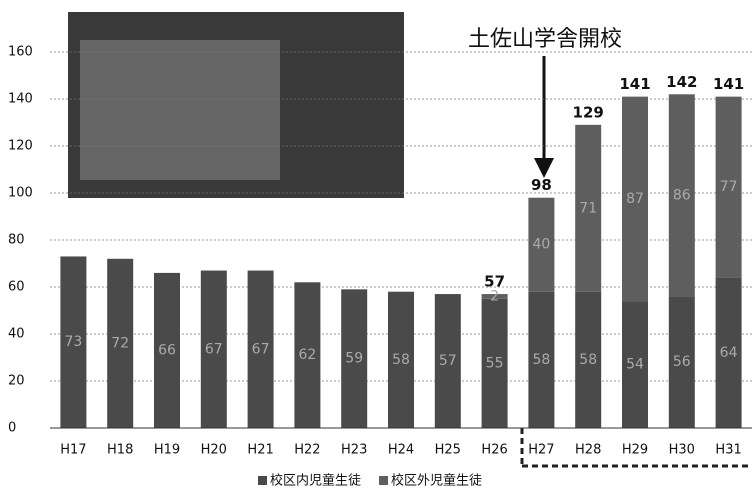  Describe the element at coordinates (73, 450) in the screenshot. I see `x-tick-label: H17` at that location.